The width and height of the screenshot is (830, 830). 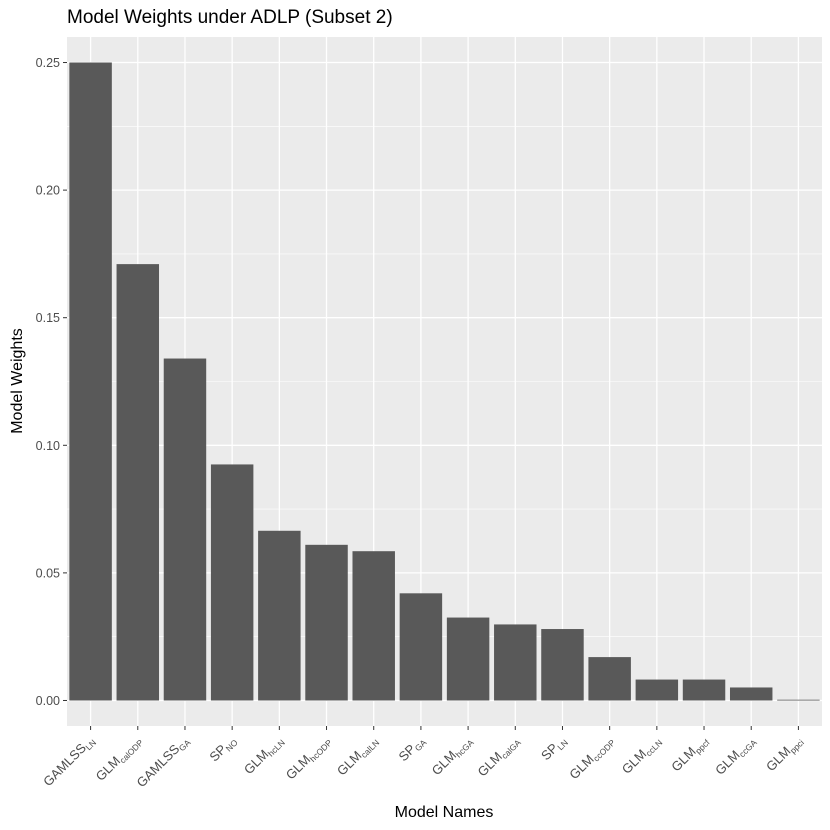 What do you see at coordinates (748, 748) in the screenshot?
I see `x-tick-label-subscript: ccGA` at bounding box center [748, 748].